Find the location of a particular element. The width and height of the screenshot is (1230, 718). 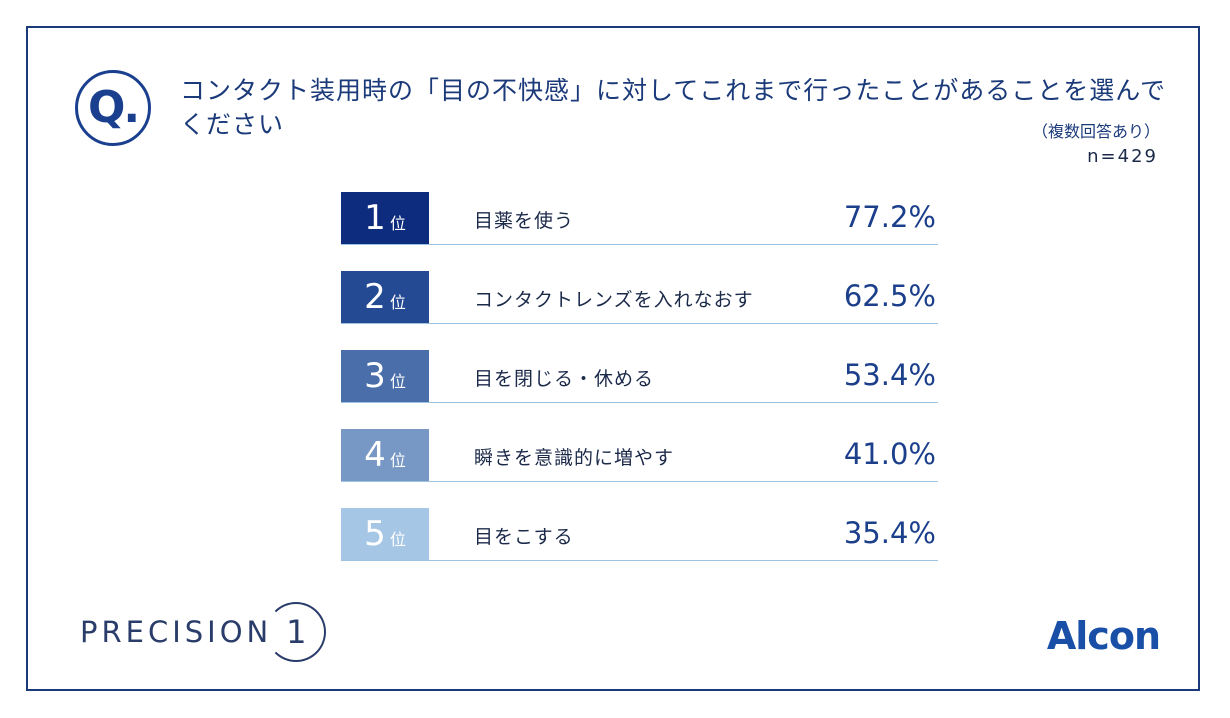

alcon-logo: Alcon is located at coordinates (1103, 636).